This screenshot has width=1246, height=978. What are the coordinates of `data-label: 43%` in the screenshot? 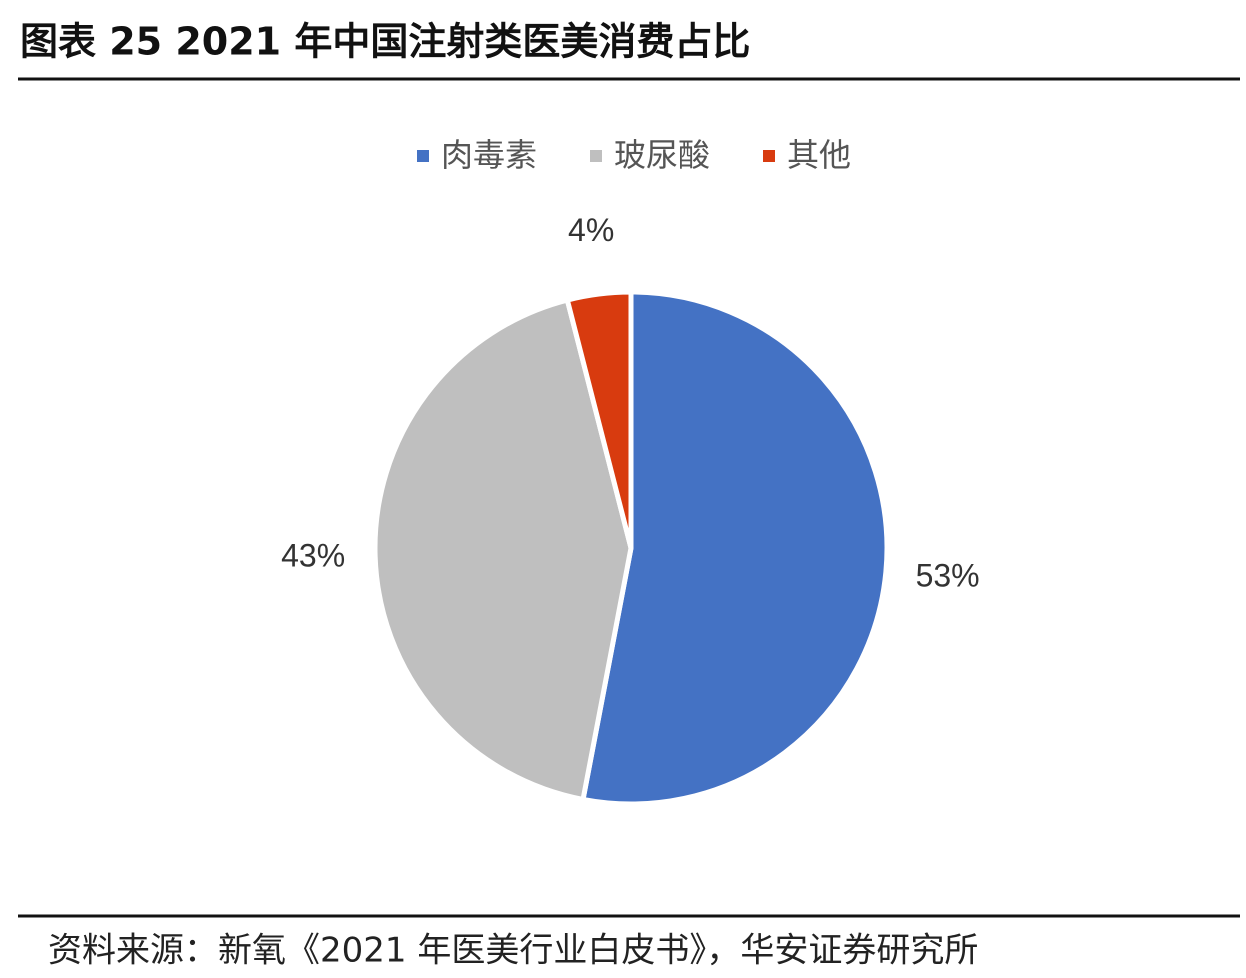 It's located at (313, 555).